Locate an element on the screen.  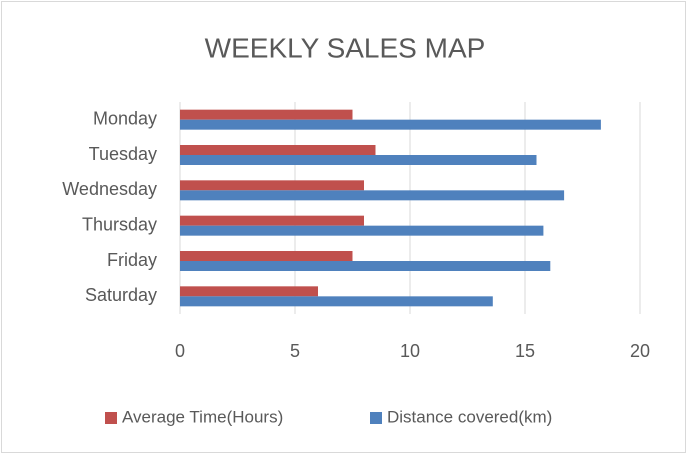
y-tick-label: Monday is located at coordinates (125, 118).